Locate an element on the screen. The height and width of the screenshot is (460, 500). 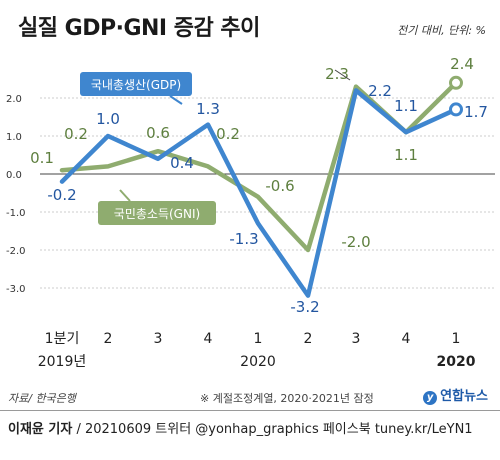
y-tick-label: -3.0 is located at coordinates (16, 289).